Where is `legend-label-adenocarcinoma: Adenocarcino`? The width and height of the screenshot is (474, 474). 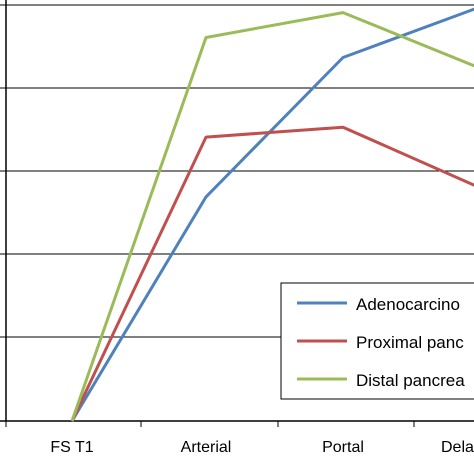 legend-label-adenocarcinoma: Adenocarcino is located at coordinates (408, 304).